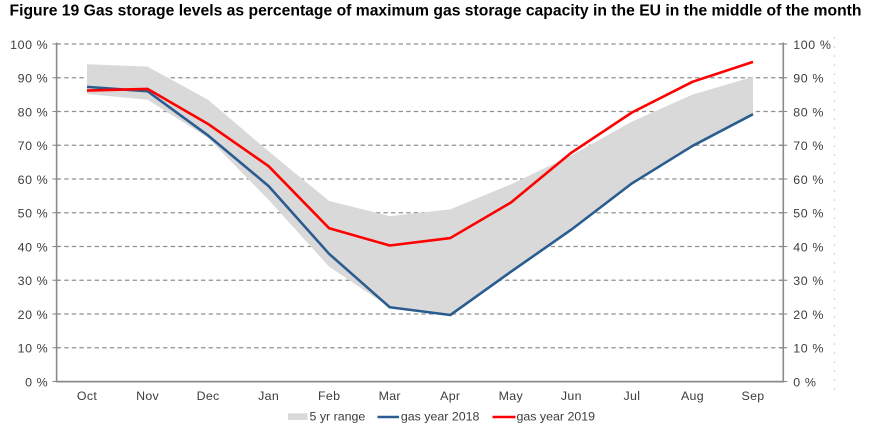 Image resolution: width=870 pixels, height=430 pixels. What do you see at coordinates (511, 396) in the screenshot?
I see `svg-text: May` at bounding box center [511, 396].